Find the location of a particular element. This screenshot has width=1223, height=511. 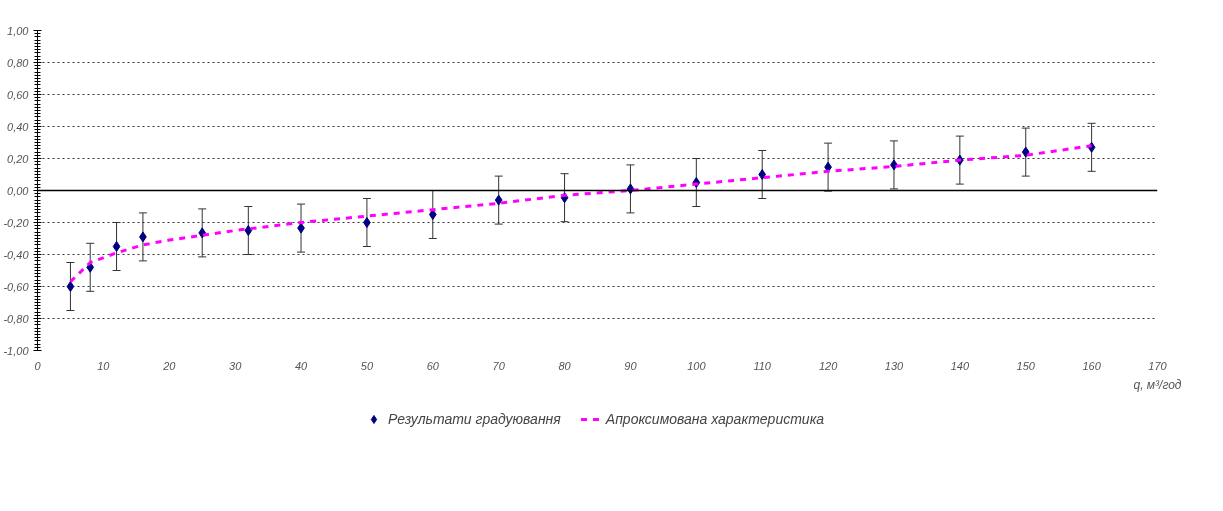

x-tick-label: 110 is located at coordinates (762, 365).